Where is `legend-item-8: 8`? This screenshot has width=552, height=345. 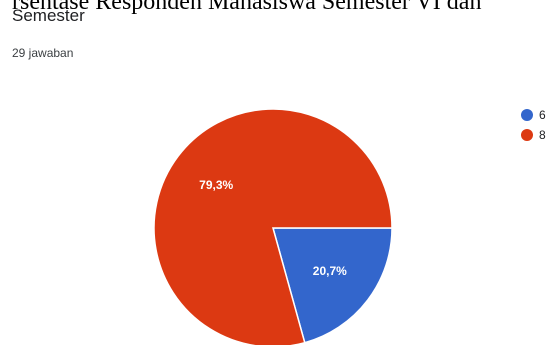
legend-item-8: 8 is located at coordinates (536, 135).